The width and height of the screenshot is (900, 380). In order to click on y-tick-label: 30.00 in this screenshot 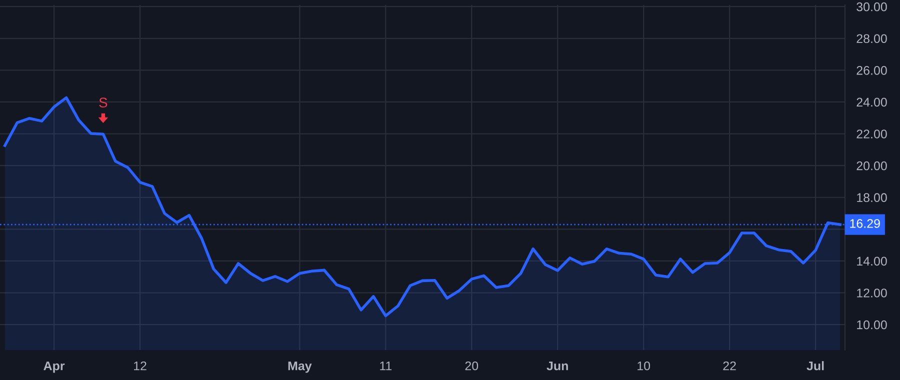, I will do `click(871, 7)`.